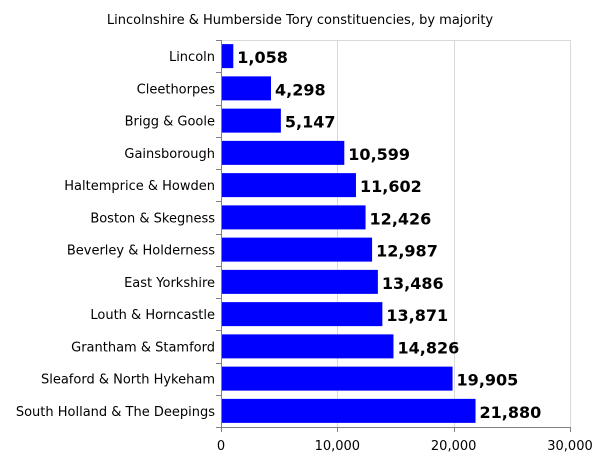 This screenshot has height=463, width=600. Describe the element at coordinates (407, 251) in the screenshot. I see `data-label: 12,987` at that location.